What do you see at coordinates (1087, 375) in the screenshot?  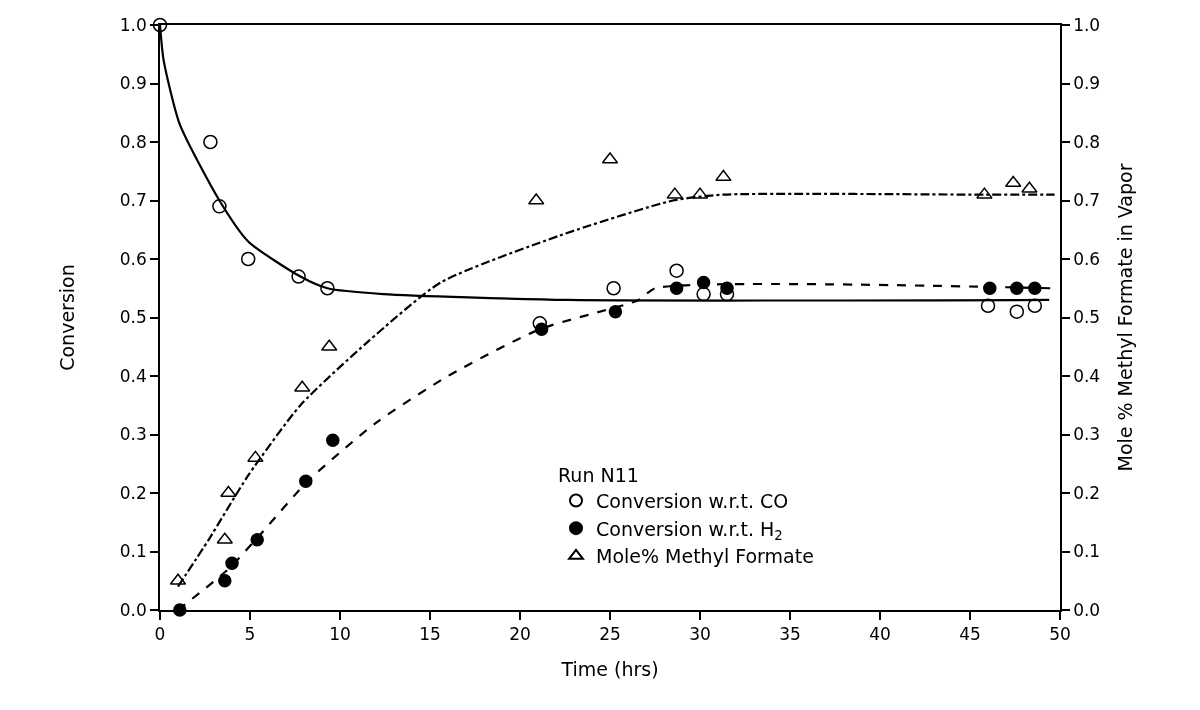 I see `y2-tick-label: 0.4` at bounding box center [1087, 375].